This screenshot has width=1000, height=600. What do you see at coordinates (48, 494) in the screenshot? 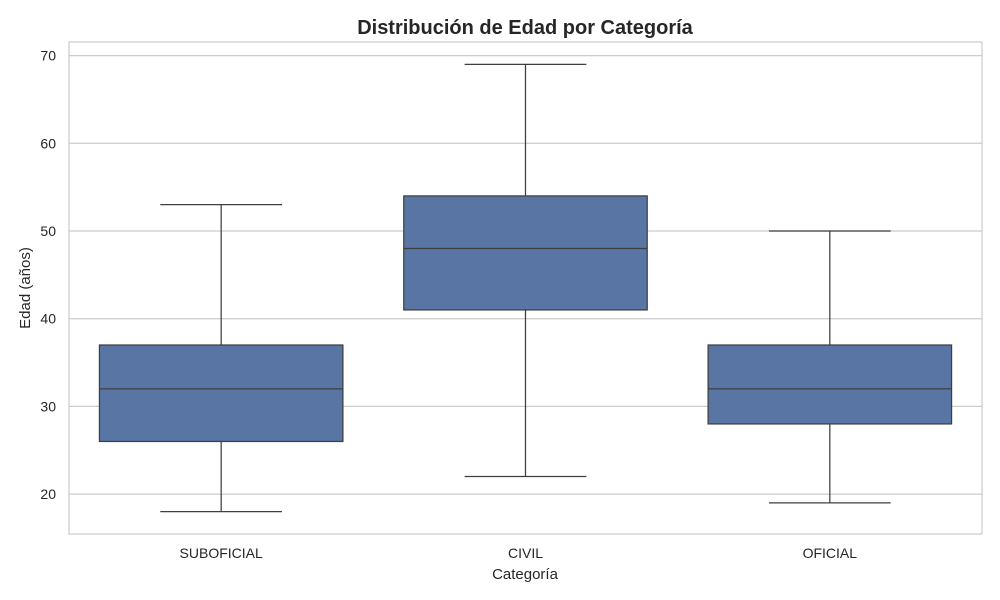
I see `y-tick-label: 20` at bounding box center [48, 494].